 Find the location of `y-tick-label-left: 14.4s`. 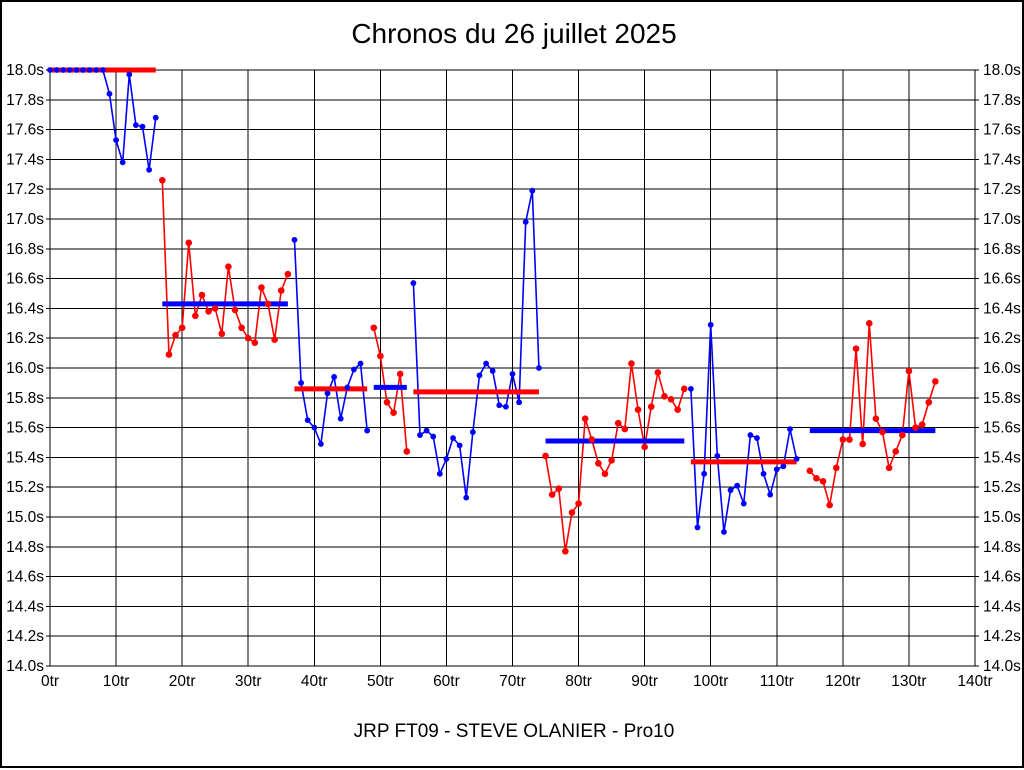

y-tick-label-left: 14.4s is located at coordinates (25, 606).